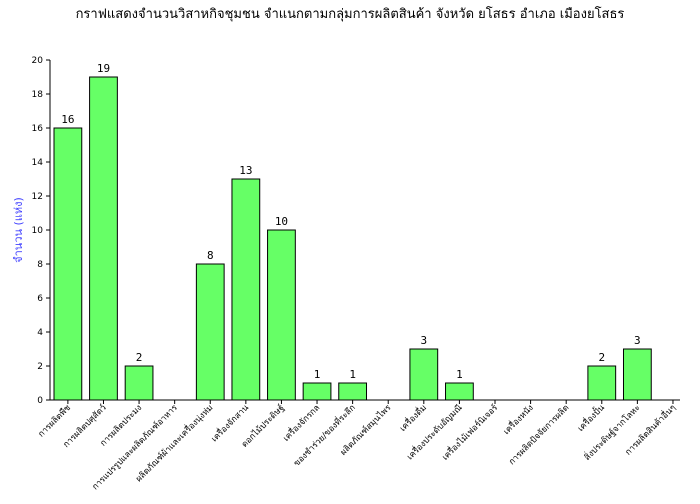 This screenshot has width=700, height=504. What do you see at coordinates (245, 170) in the screenshot?
I see `bar-value-label: 13` at bounding box center [245, 170].